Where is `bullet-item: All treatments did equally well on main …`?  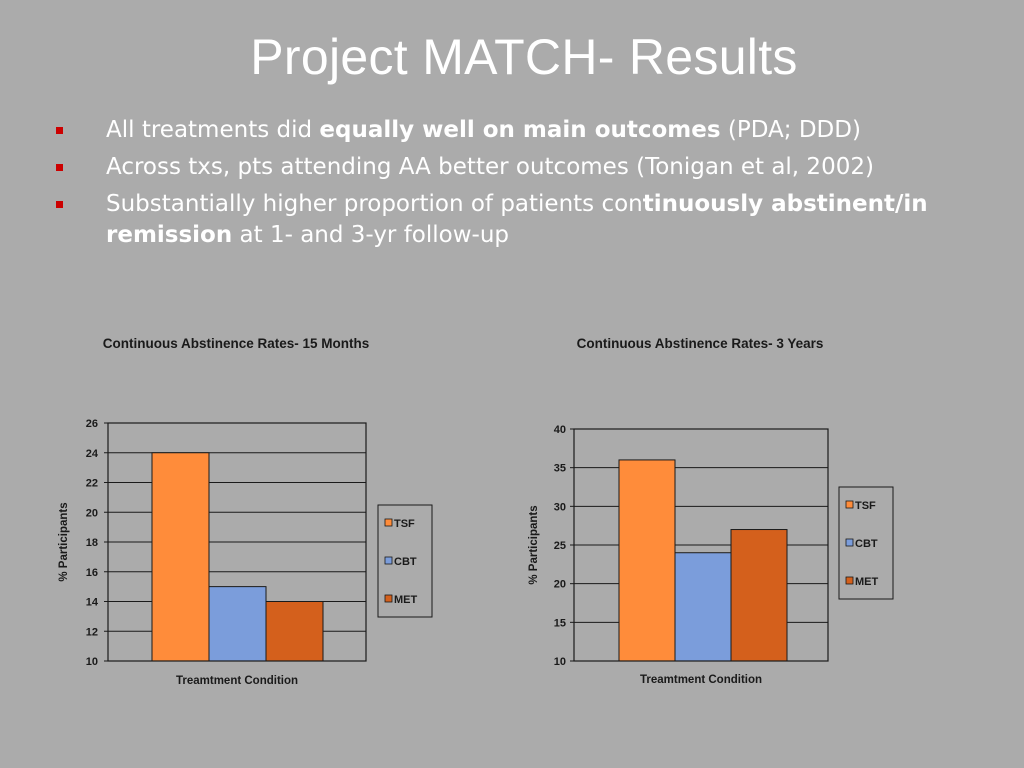 bullet-item: All treatments did equally well on main … is located at coordinates (492, 130).